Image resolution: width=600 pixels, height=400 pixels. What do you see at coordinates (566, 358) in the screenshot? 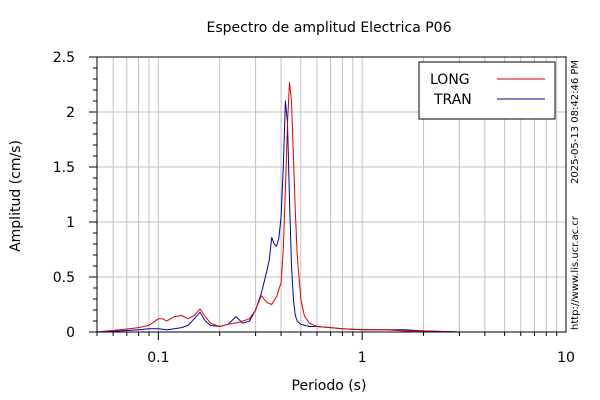
I see `x-tick-label: 10` at bounding box center [566, 358].